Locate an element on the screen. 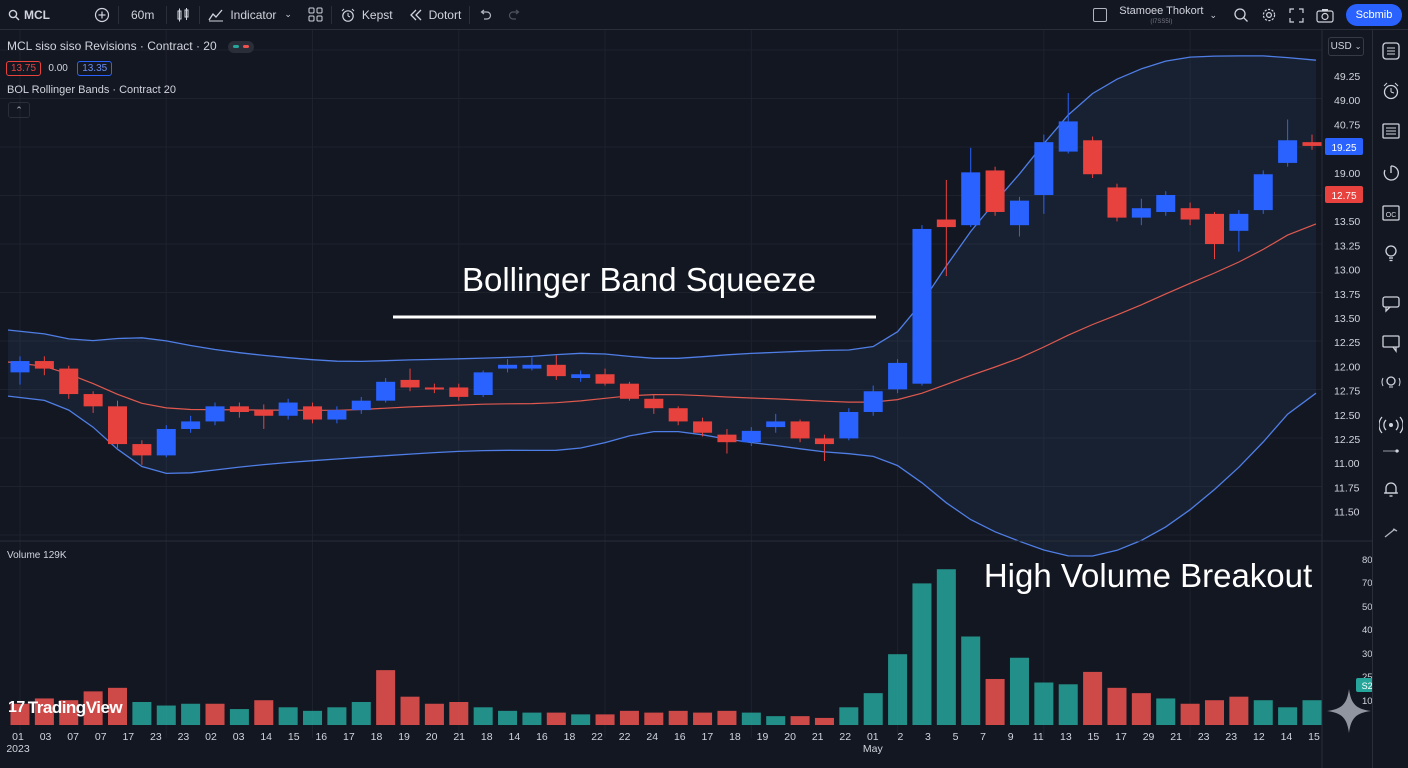 The image size is (1408, 768). time-axis-label: 22 is located at coordinates (597, 737).